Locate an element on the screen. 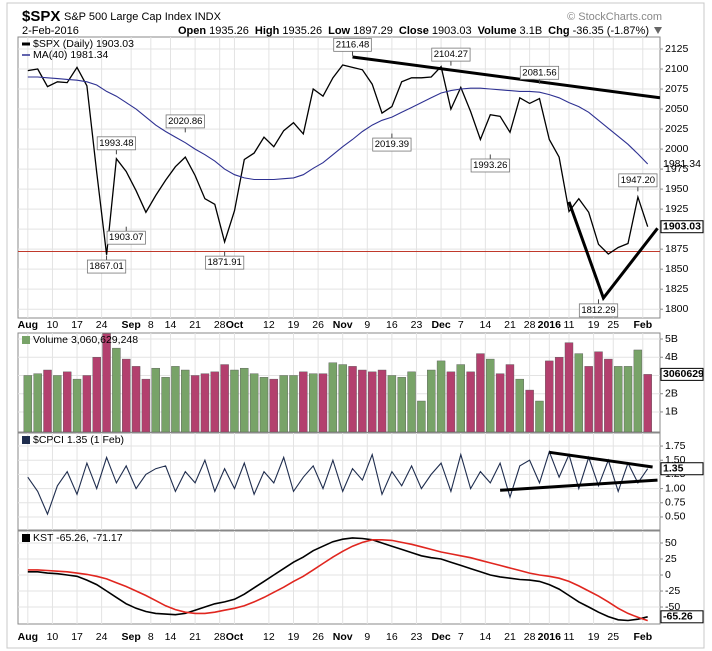  quote-value: 1903.03 is located at coordinates (452, 31).